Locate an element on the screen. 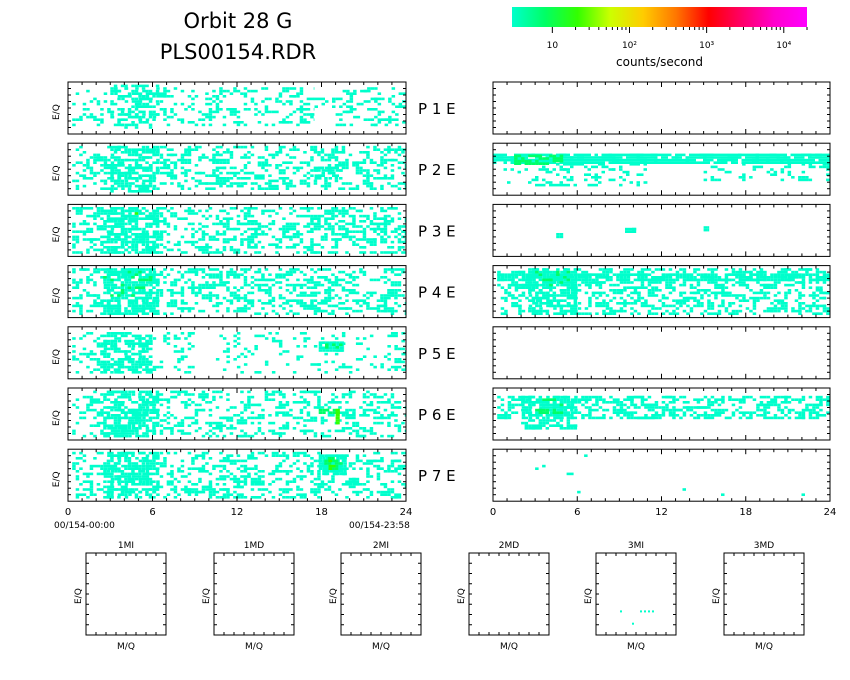 The width and height of the screenshot is (850, 680). data-region is located at coordinates (135, 169).